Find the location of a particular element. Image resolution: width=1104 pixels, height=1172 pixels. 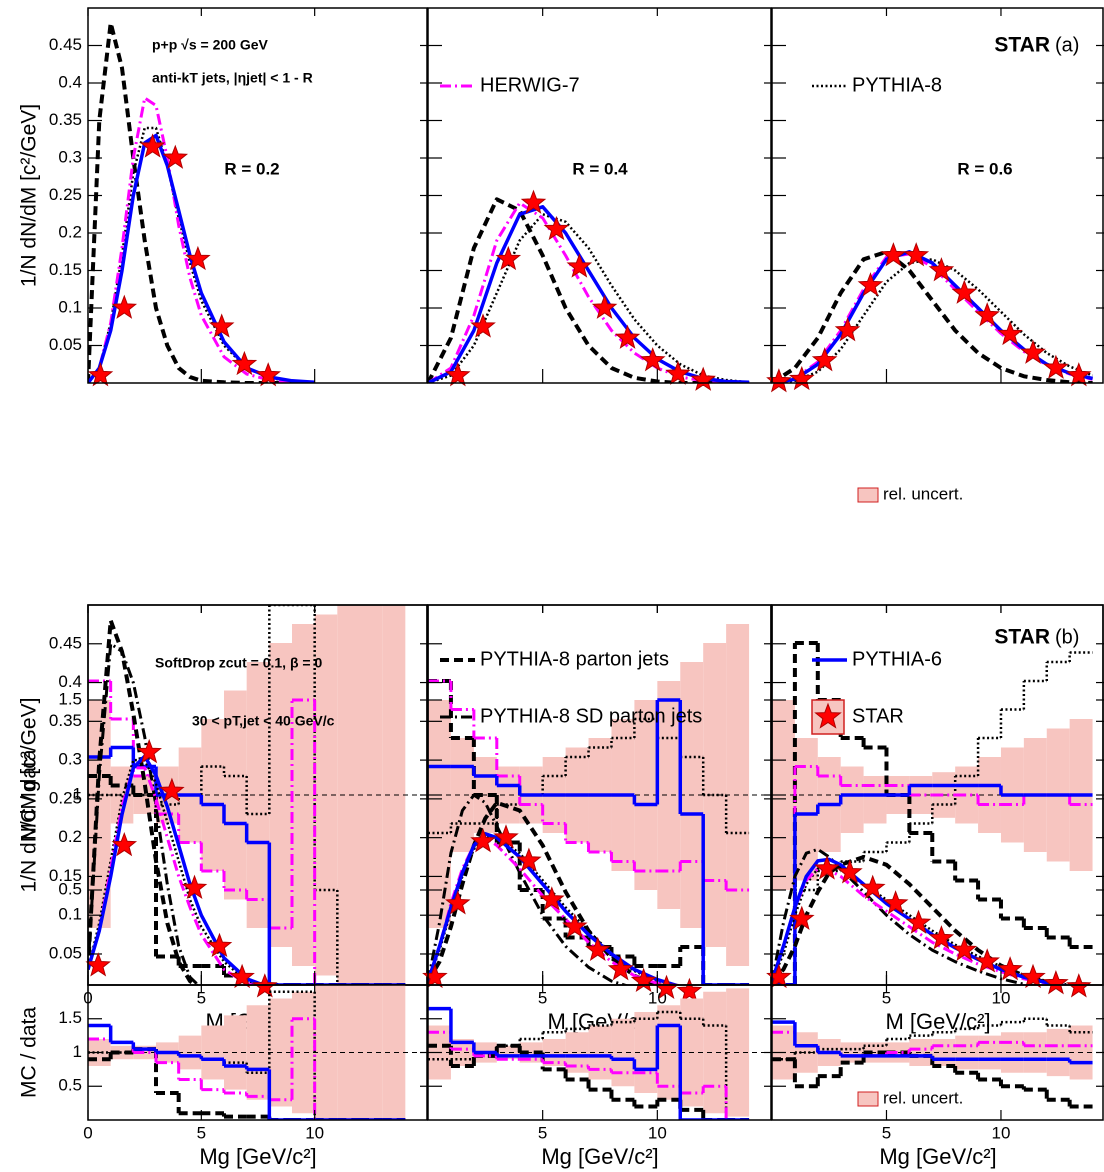

annotation: SoftDrop zcut = 0.1, β = 0 is located at coordinates (238, 663).